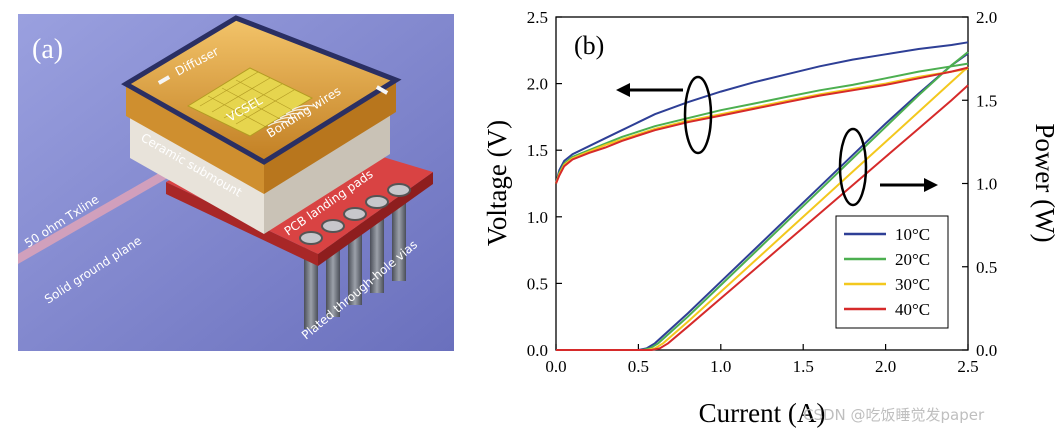 This screenshot has height=433, width=1055. What do you see at coordinates (555, 366) in the screenshot?
I see `x-tick-label: 0.0` at bounding box center [555, 366].